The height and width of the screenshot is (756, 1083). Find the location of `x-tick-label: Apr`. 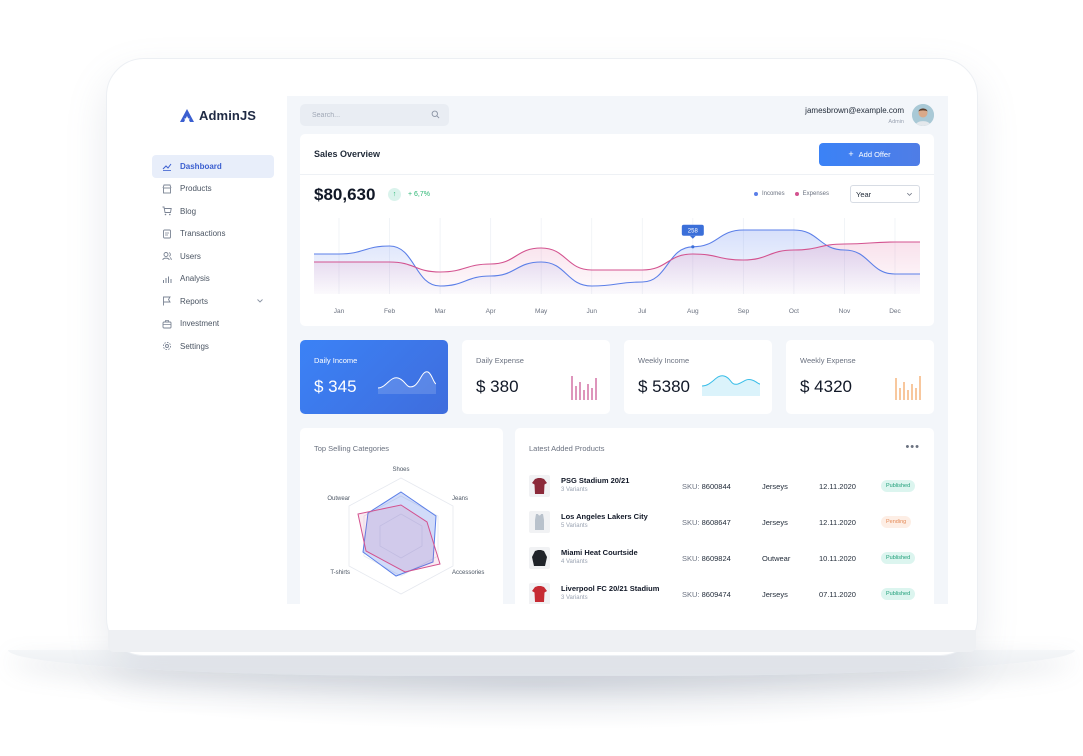

x-tick-label: Apr is located at coordinates (491, 311).